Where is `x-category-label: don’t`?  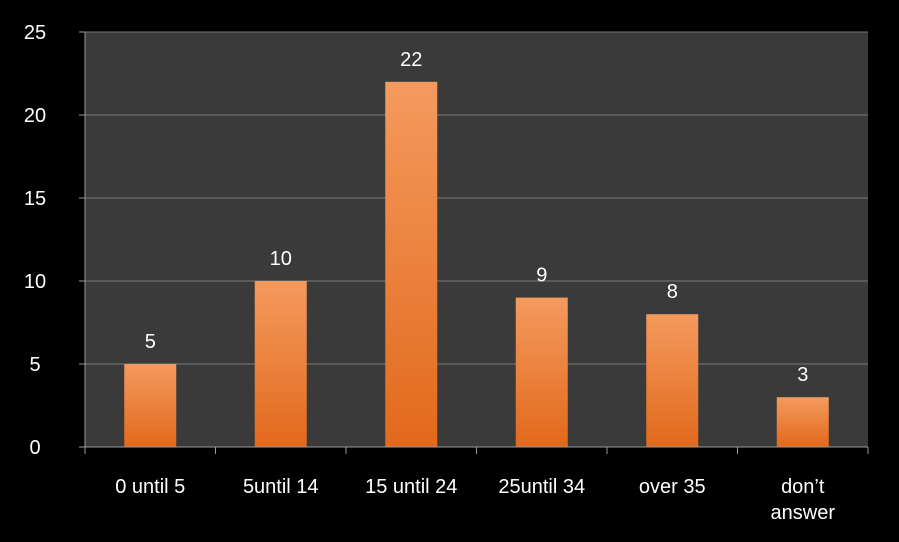 x-category-label: don’t is located at coordinates (803, 487).